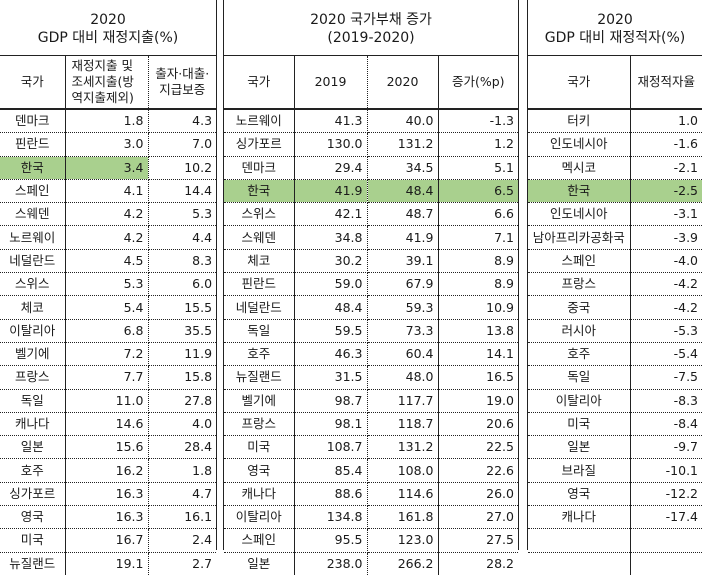 The width and height of the screenshot is (702, 575). Describe the element at coordinates (579, 494) in the screenshot. I see `country-cell: 영국` at that location.